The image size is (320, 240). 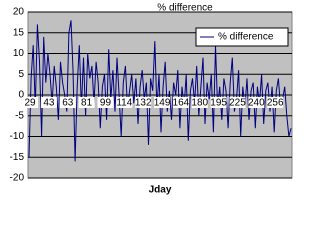 I want to click on x-tick-label: 240, so click(x=256, y=103).